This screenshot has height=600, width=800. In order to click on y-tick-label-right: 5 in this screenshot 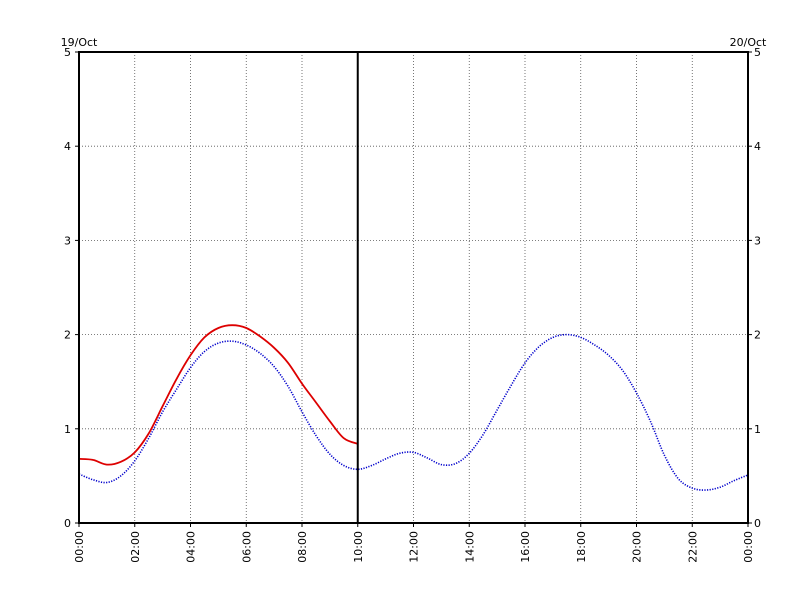, I will do `click(757, 52)`.